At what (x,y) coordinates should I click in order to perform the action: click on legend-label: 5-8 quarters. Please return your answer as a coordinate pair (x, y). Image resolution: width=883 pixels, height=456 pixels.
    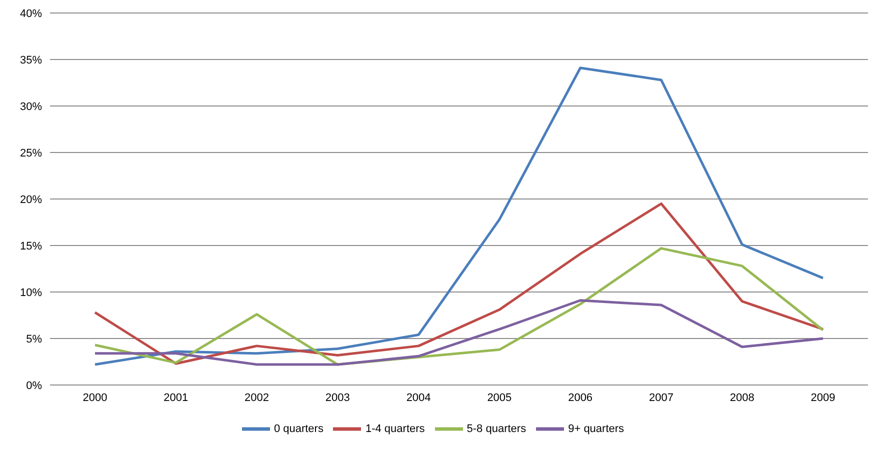
    Looking at the image, I should click on (496, 428).